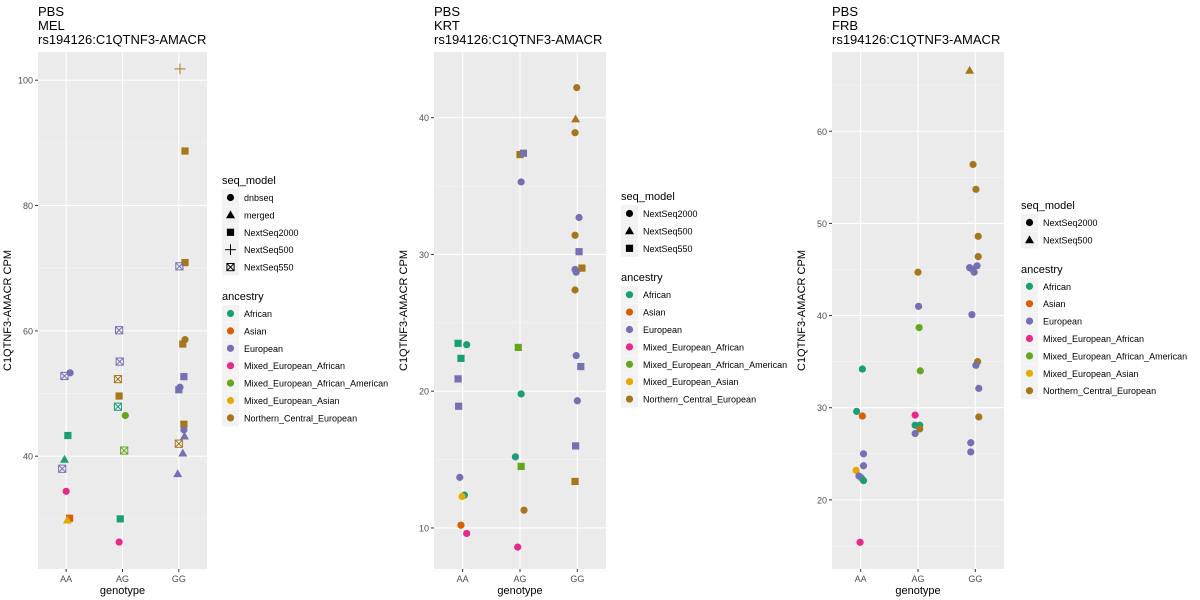 The width and height of the screenshot is (1200, 600). Describe the element at coordinates (269, 250) in the screenshot. I see `legend-label: NextSeq500` at that location.